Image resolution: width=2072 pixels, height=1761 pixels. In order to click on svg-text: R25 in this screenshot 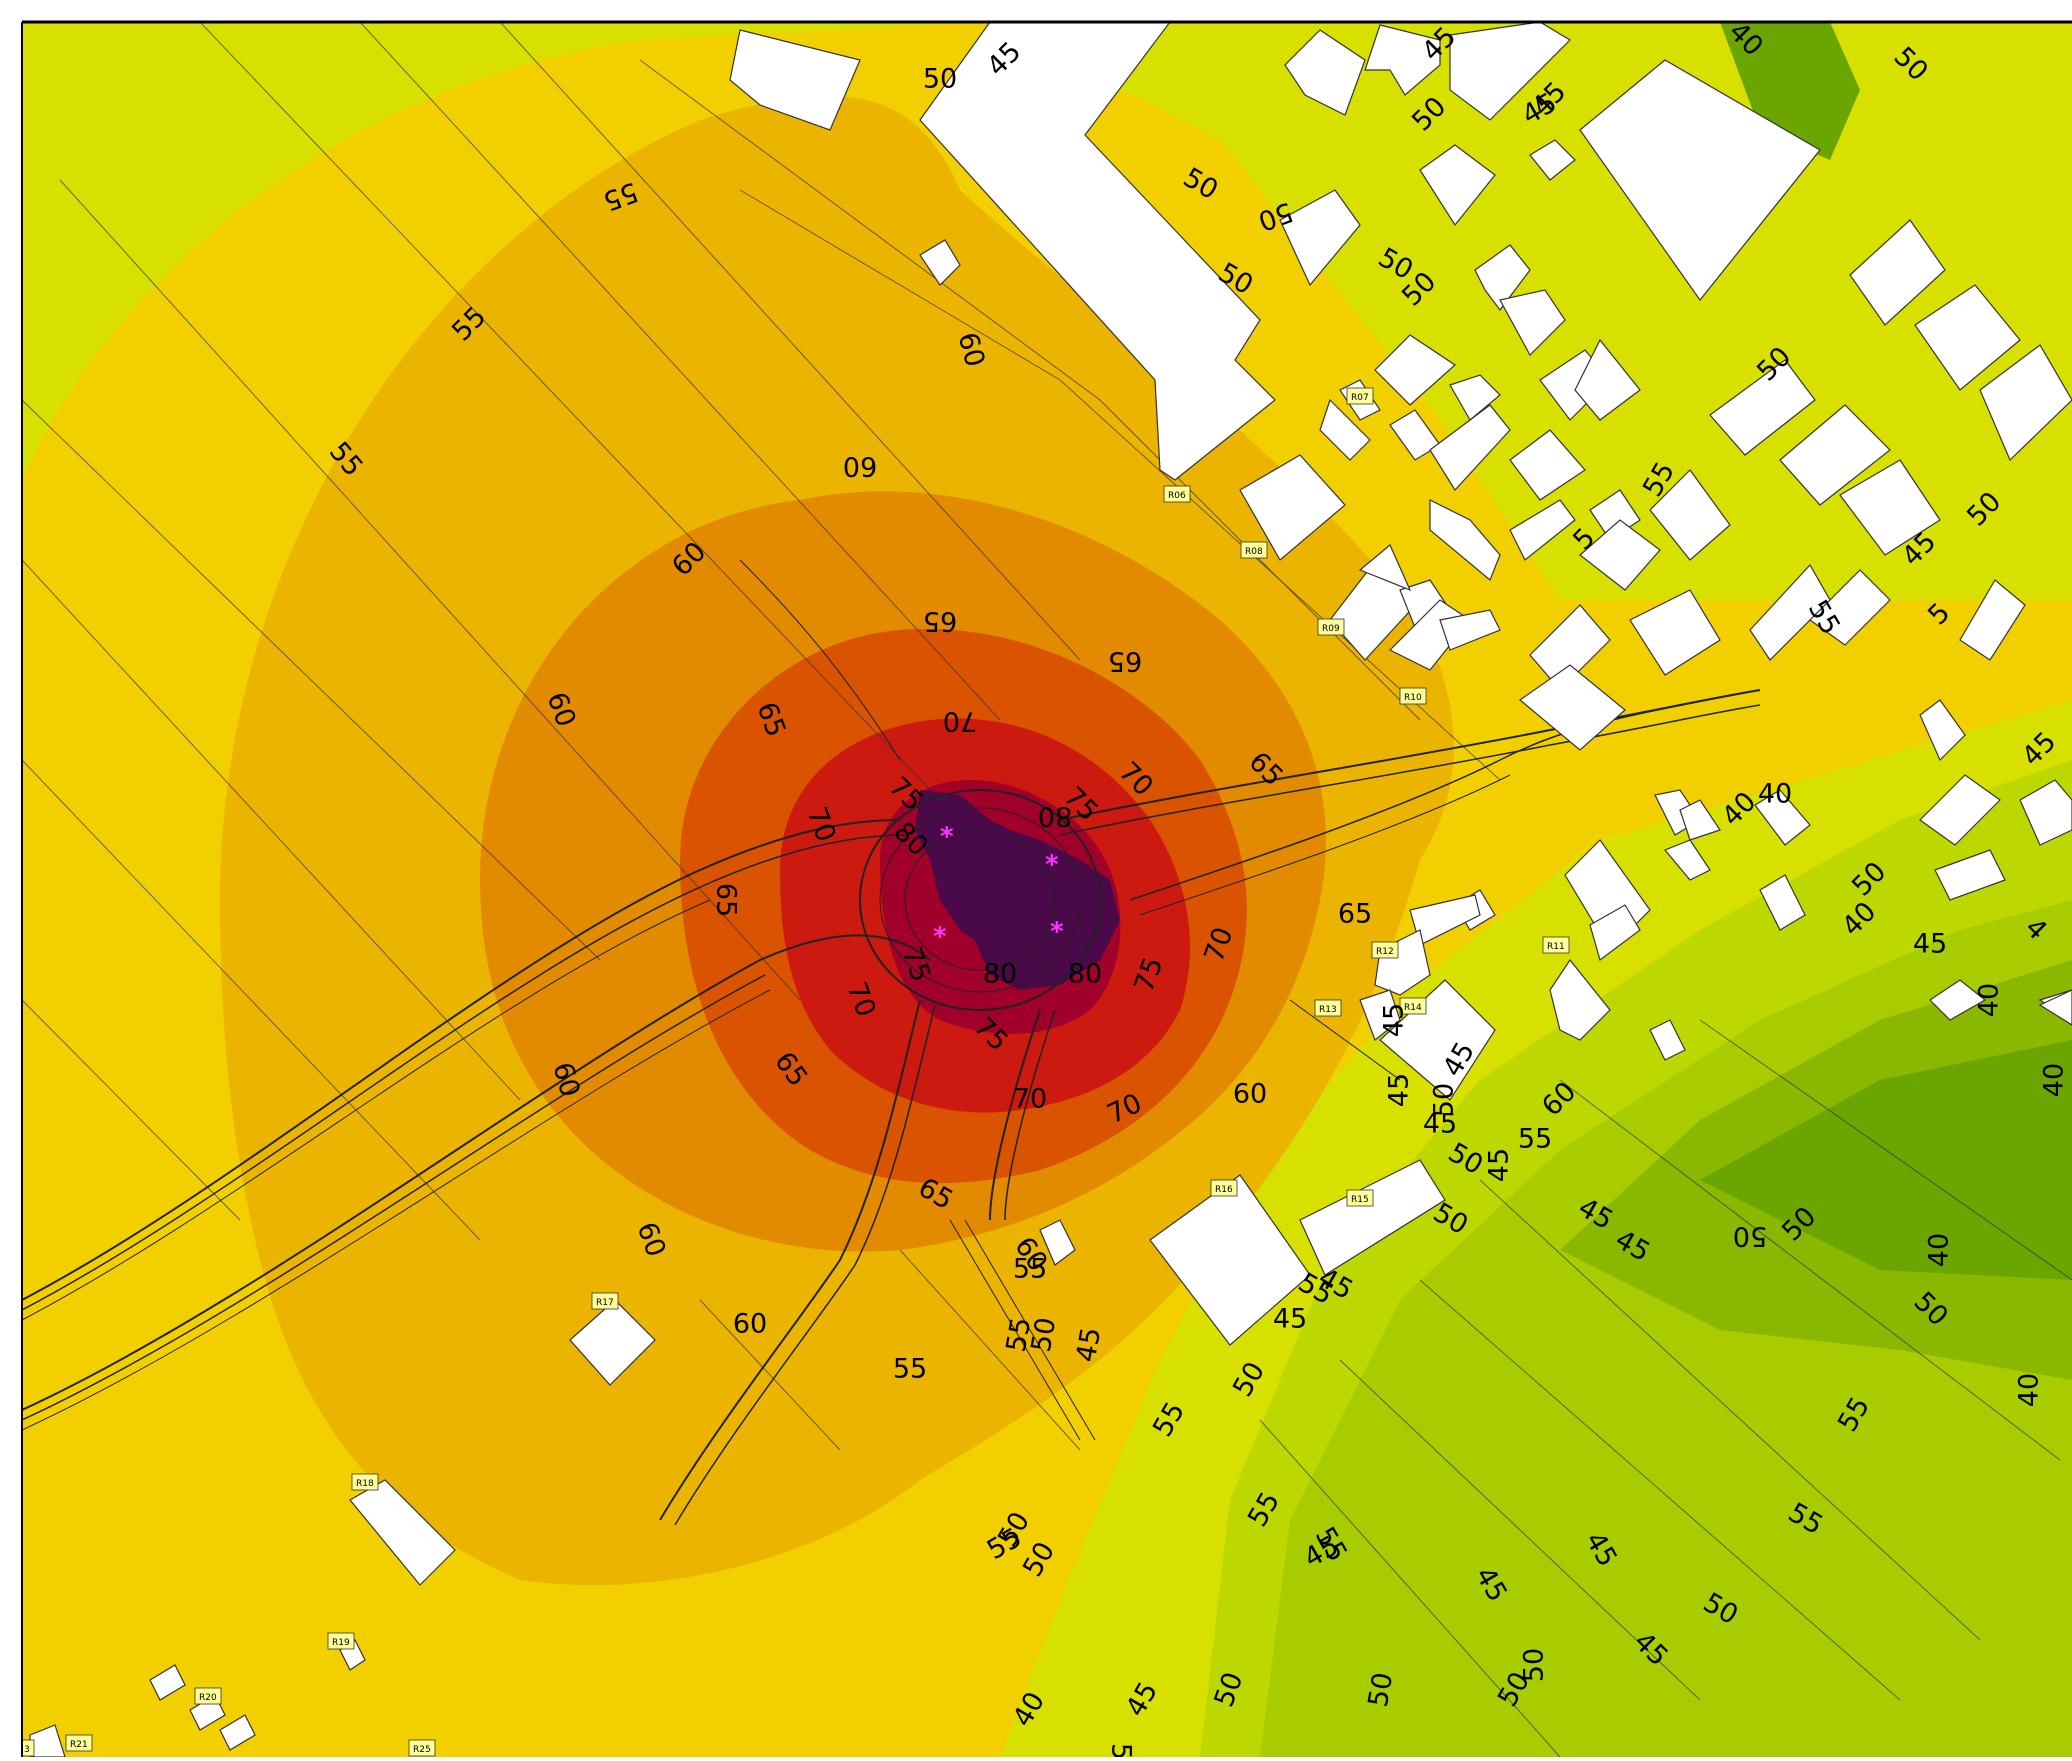, I will do `click(422, 1750)`.